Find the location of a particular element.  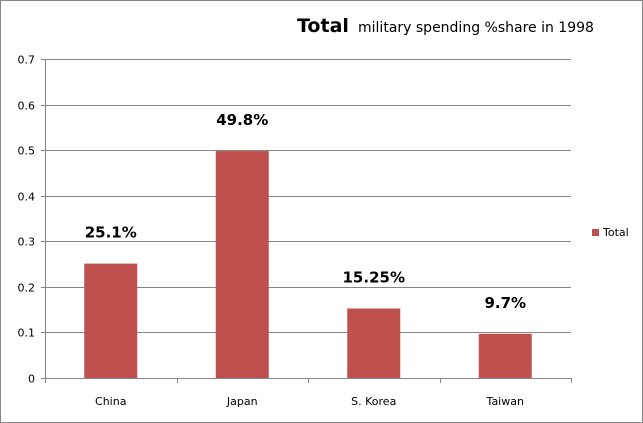

data-label: 15.25% is located at coordinates (374, 278).